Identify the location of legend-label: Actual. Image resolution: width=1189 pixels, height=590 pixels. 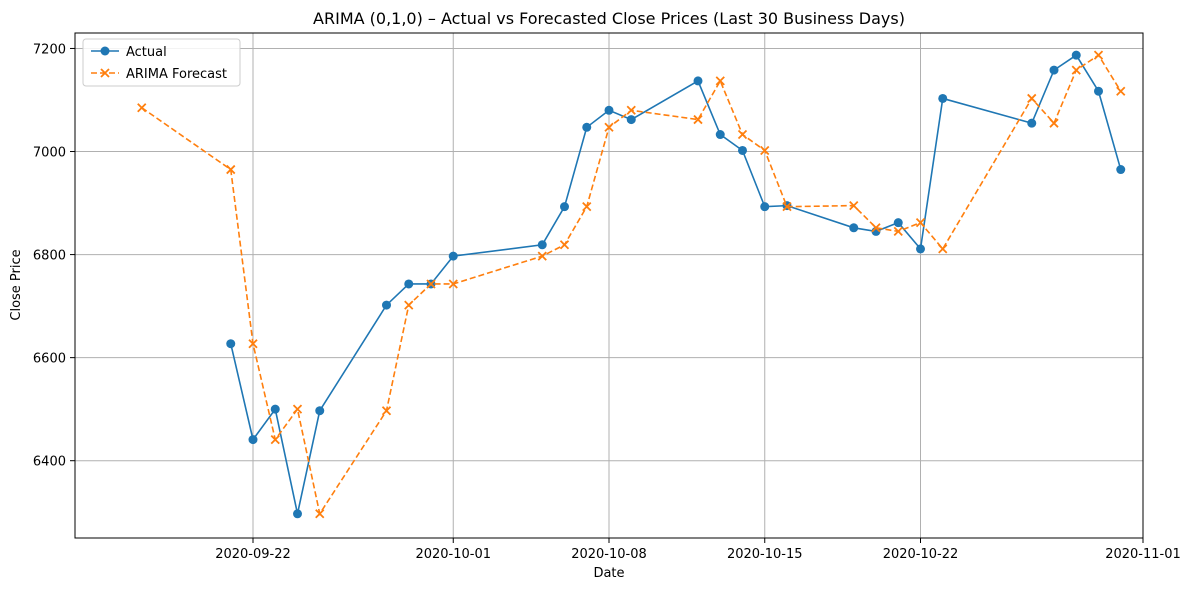
(146, 52).